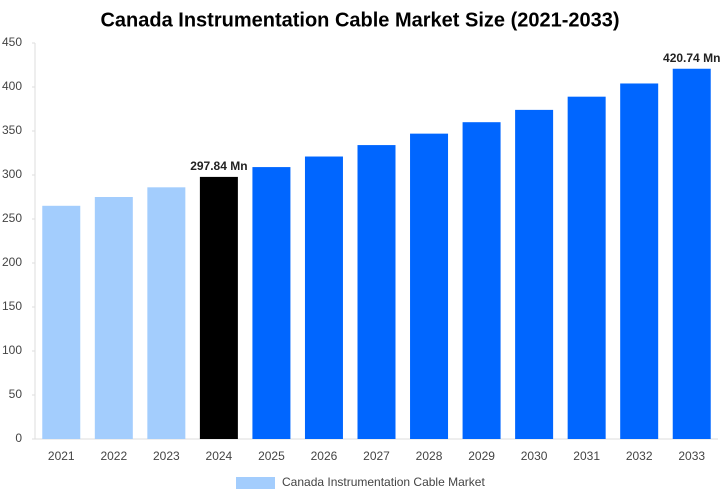  Describe the element at coordinates (12, 130) in the screenshot. I see `y-tick-label: 350` at that location.